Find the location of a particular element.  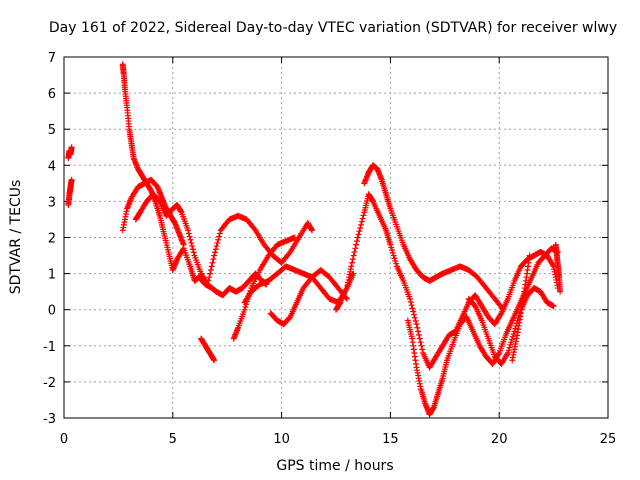

y-tick-label: -3 is located at coordinates (49, 419).